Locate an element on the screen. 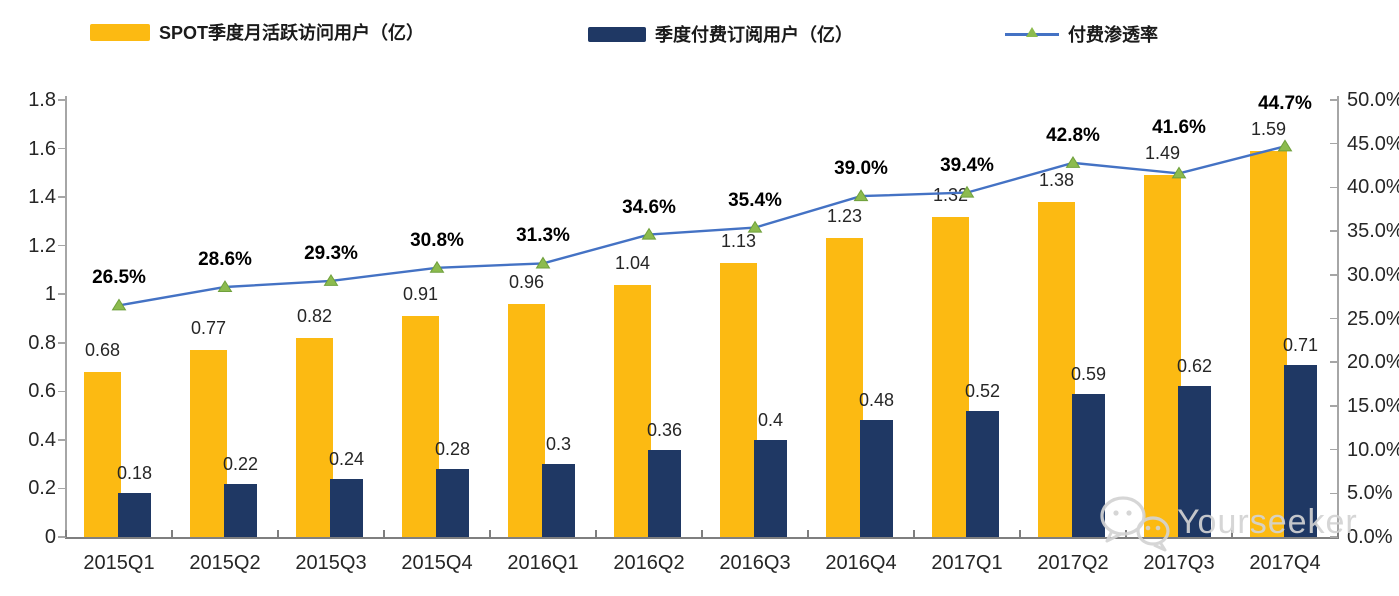 The width and height of the screenshot is (1399, 596). x-axis-category-label: 2016Q2 is located at coordinates (649, 563).